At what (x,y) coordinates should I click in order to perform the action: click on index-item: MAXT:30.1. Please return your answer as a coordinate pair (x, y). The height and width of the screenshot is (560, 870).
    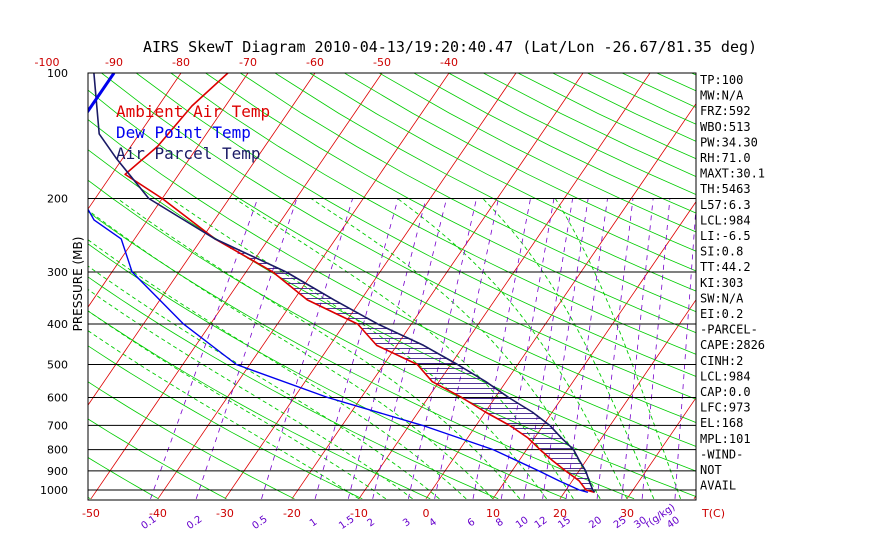
    Looking at the image, I should click on (732, 174).